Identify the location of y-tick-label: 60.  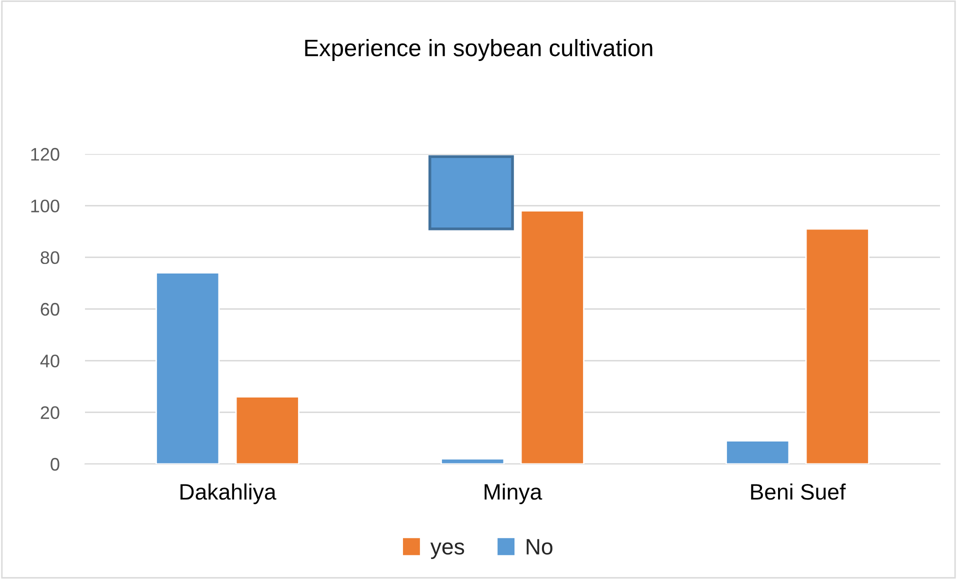
(50, 309).